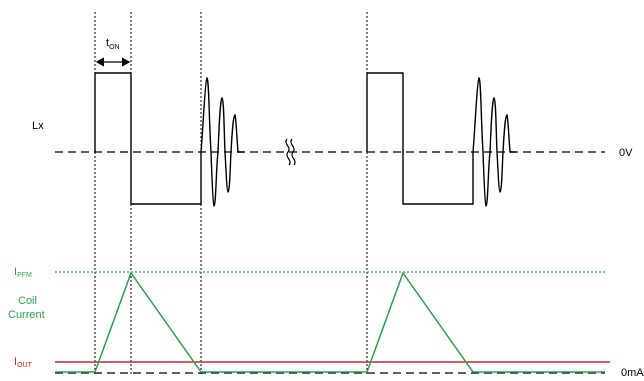 This screenshot has width=644, height=381. Describe the element at coordinates (626, 153) in the screenshot. I see `zero-v-label: 0V` at that location.